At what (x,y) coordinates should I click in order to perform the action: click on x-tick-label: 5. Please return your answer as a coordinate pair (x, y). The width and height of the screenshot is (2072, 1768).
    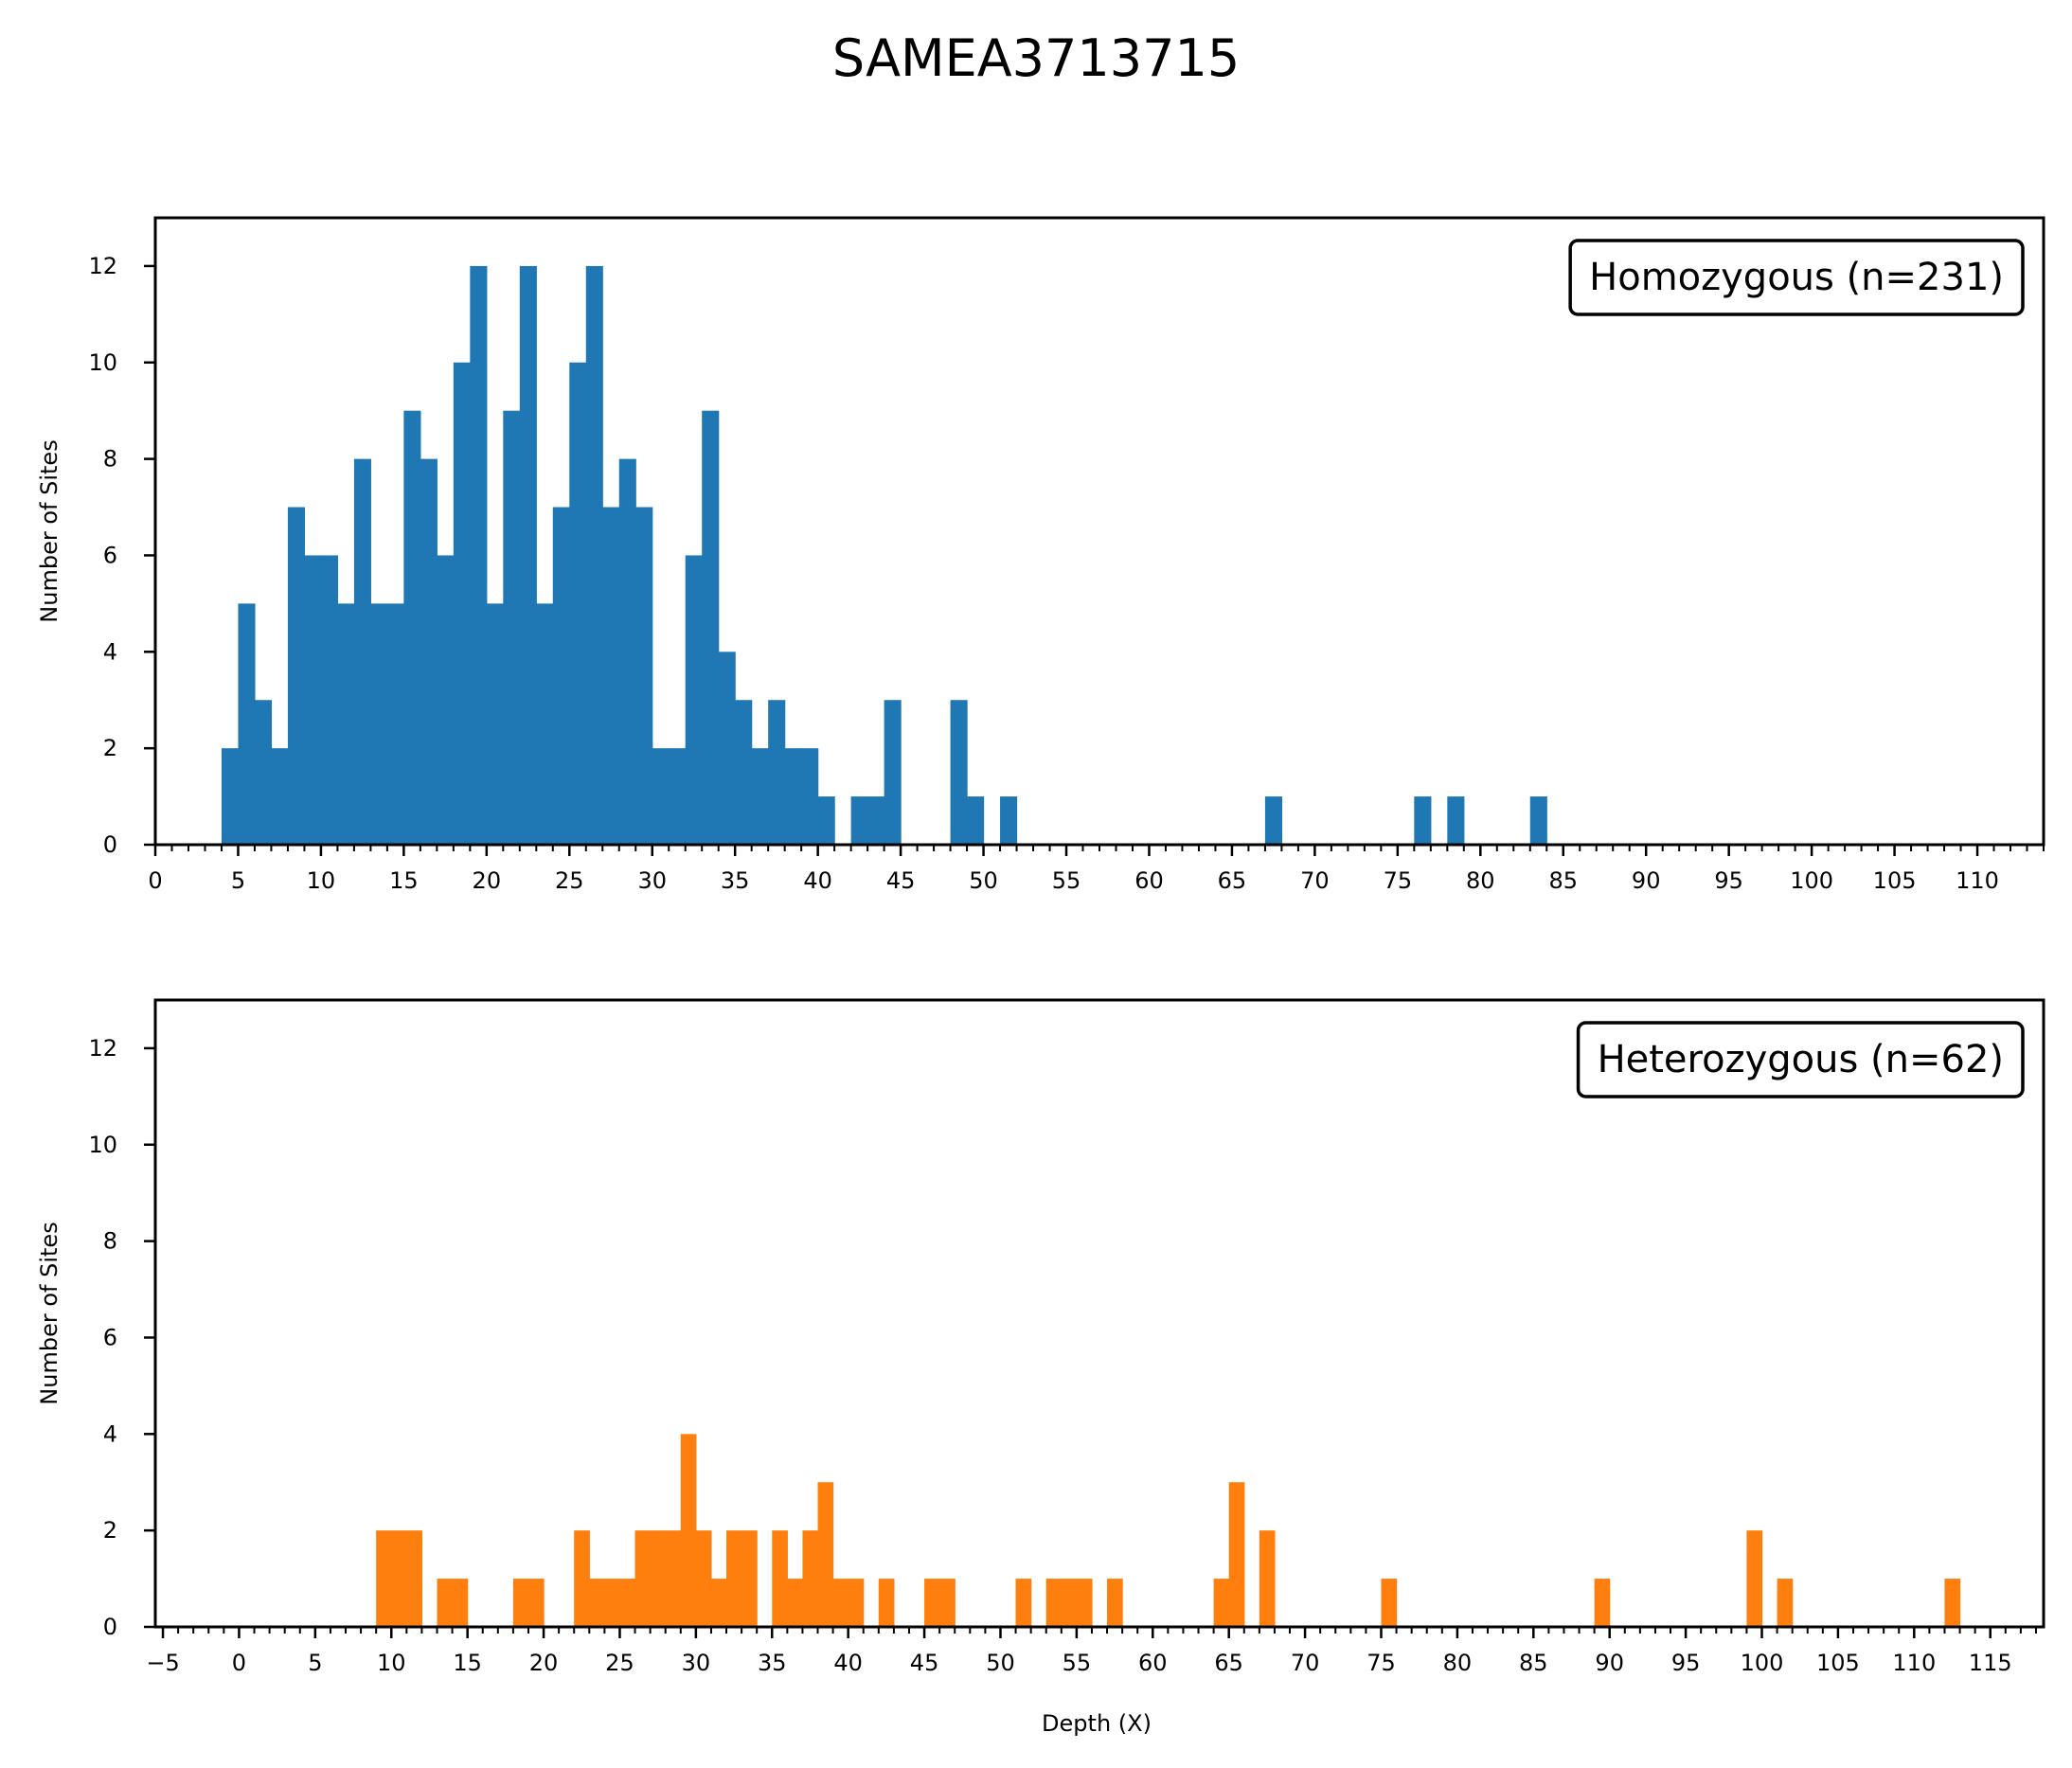
    Looking at the image, I should click on (238, 880).